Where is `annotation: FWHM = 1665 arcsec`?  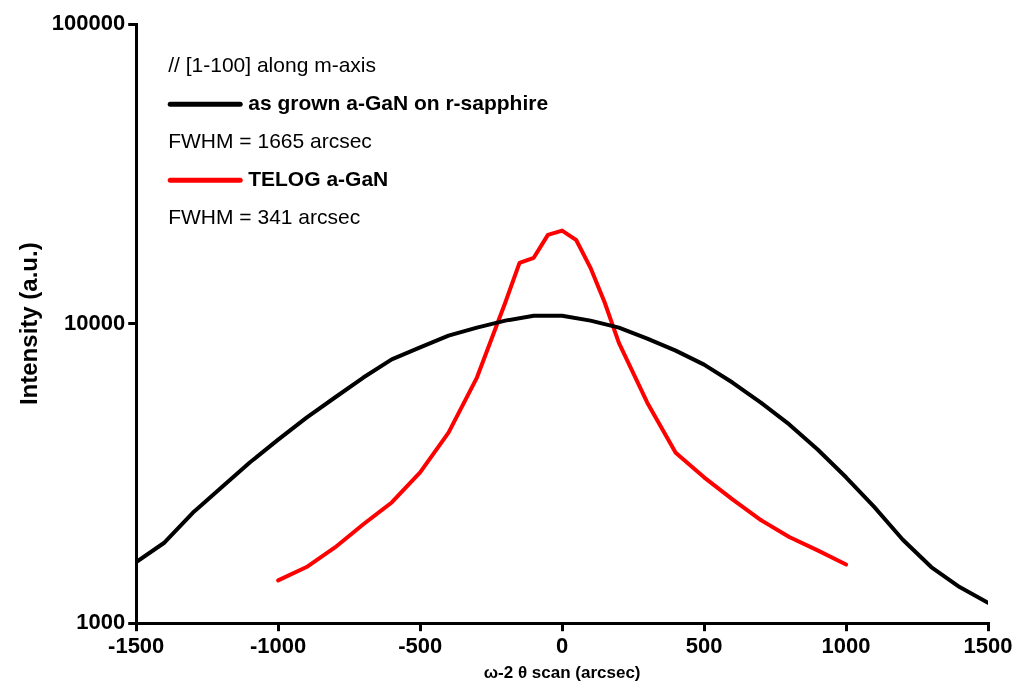
annotation: FWHM = 1665 arcsec is located at coordinates (270, 140).